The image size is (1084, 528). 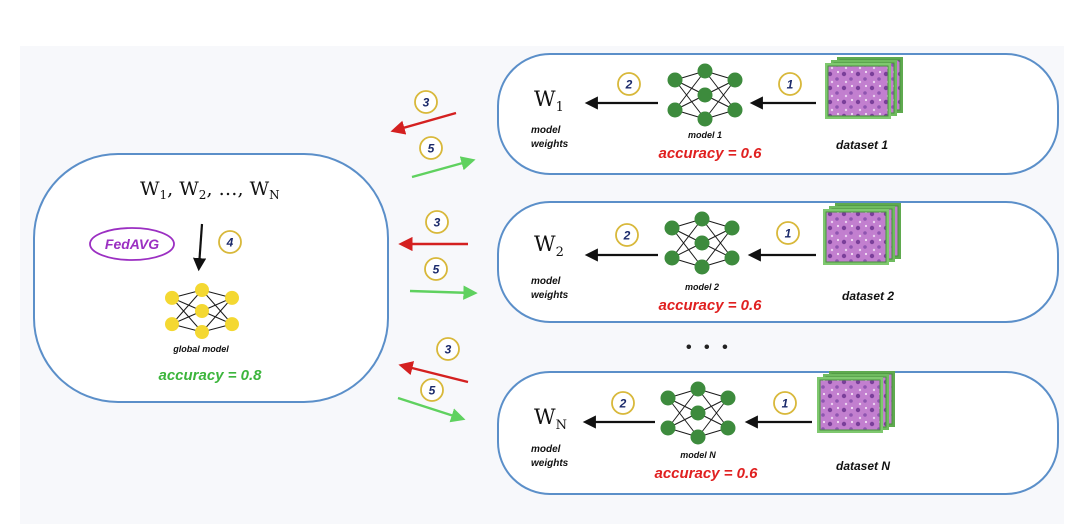 I want to click on client-2-step-1-marker: 1, so click(x=788, y=233).